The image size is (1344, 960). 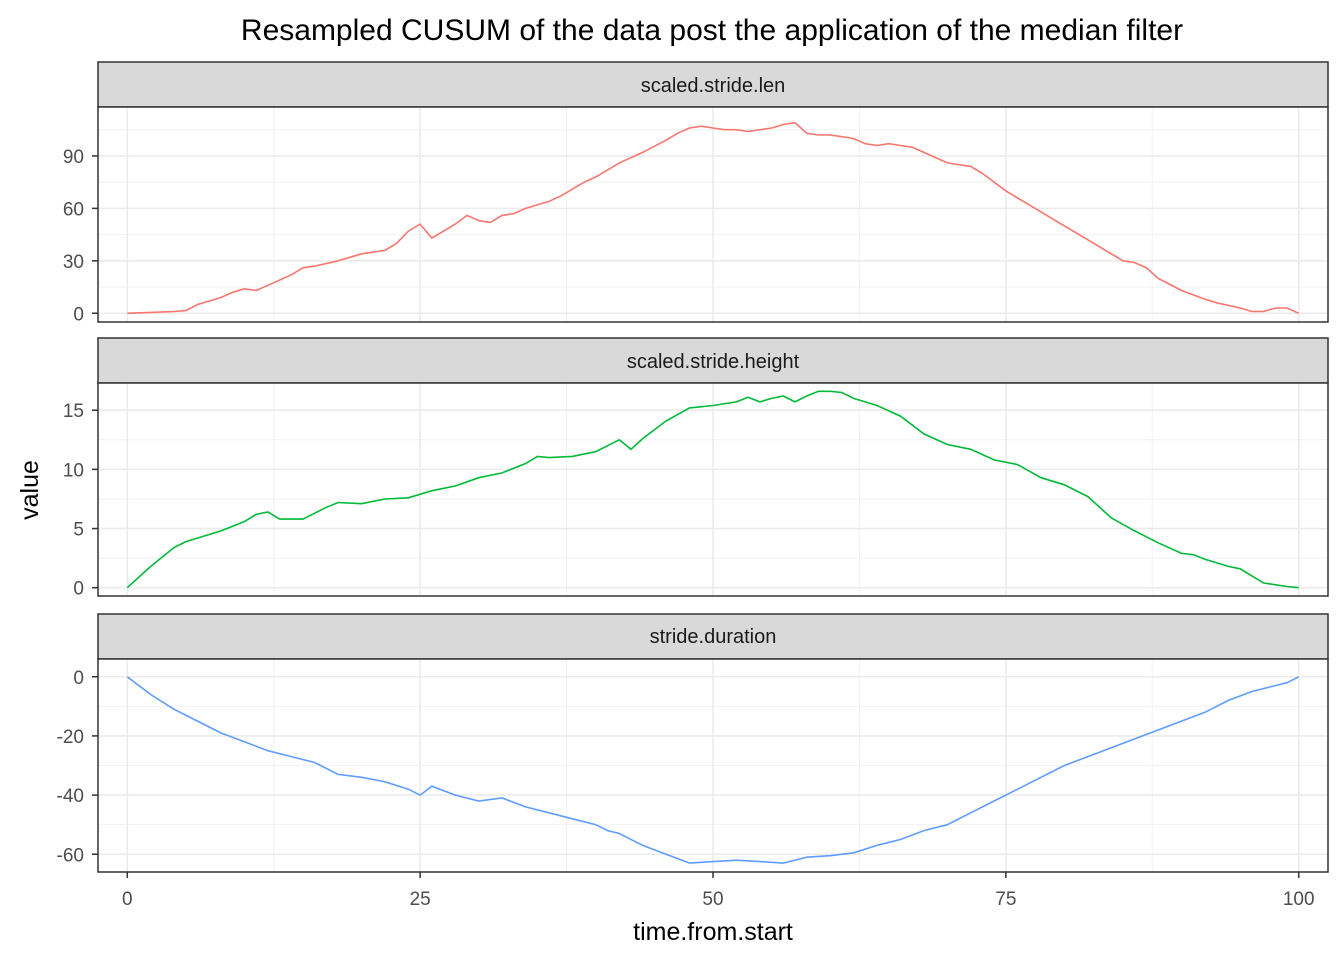 I want to click on panel-1-y-tick-label: 30, so click(x=73, y=262).